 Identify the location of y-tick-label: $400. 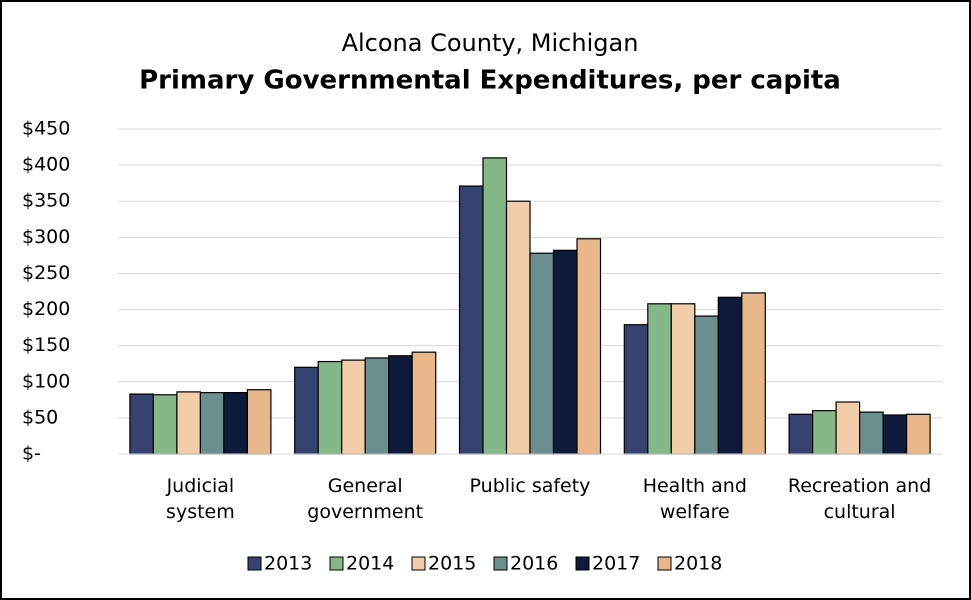
(46, 165).